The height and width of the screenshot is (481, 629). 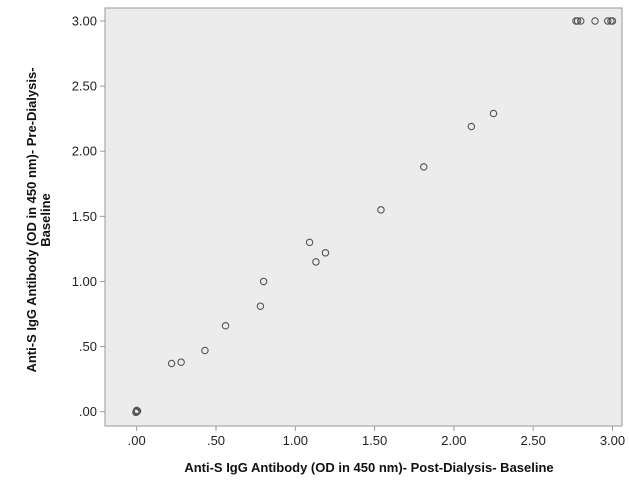 I want to click on x-tick-label: .50, so click(x=216, y=440).